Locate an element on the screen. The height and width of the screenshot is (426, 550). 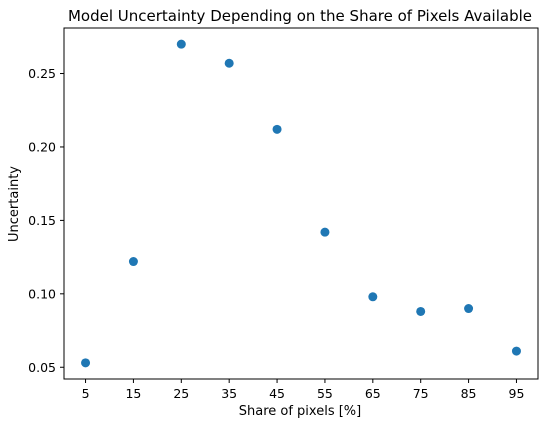
x-tick-label: 75 is located at coordinates (421, 393).